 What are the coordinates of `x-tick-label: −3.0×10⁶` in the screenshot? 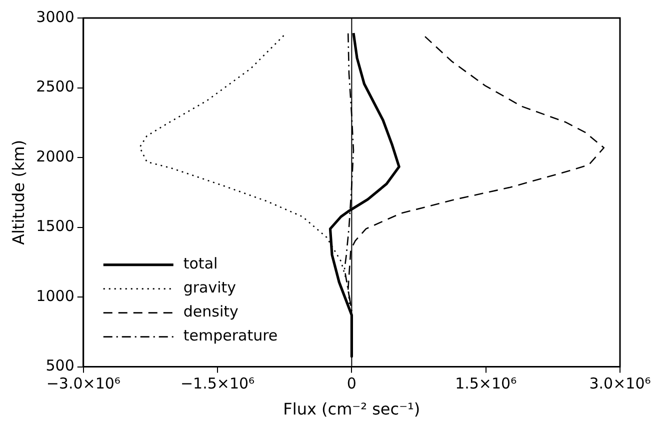 It's located at (83, 383).